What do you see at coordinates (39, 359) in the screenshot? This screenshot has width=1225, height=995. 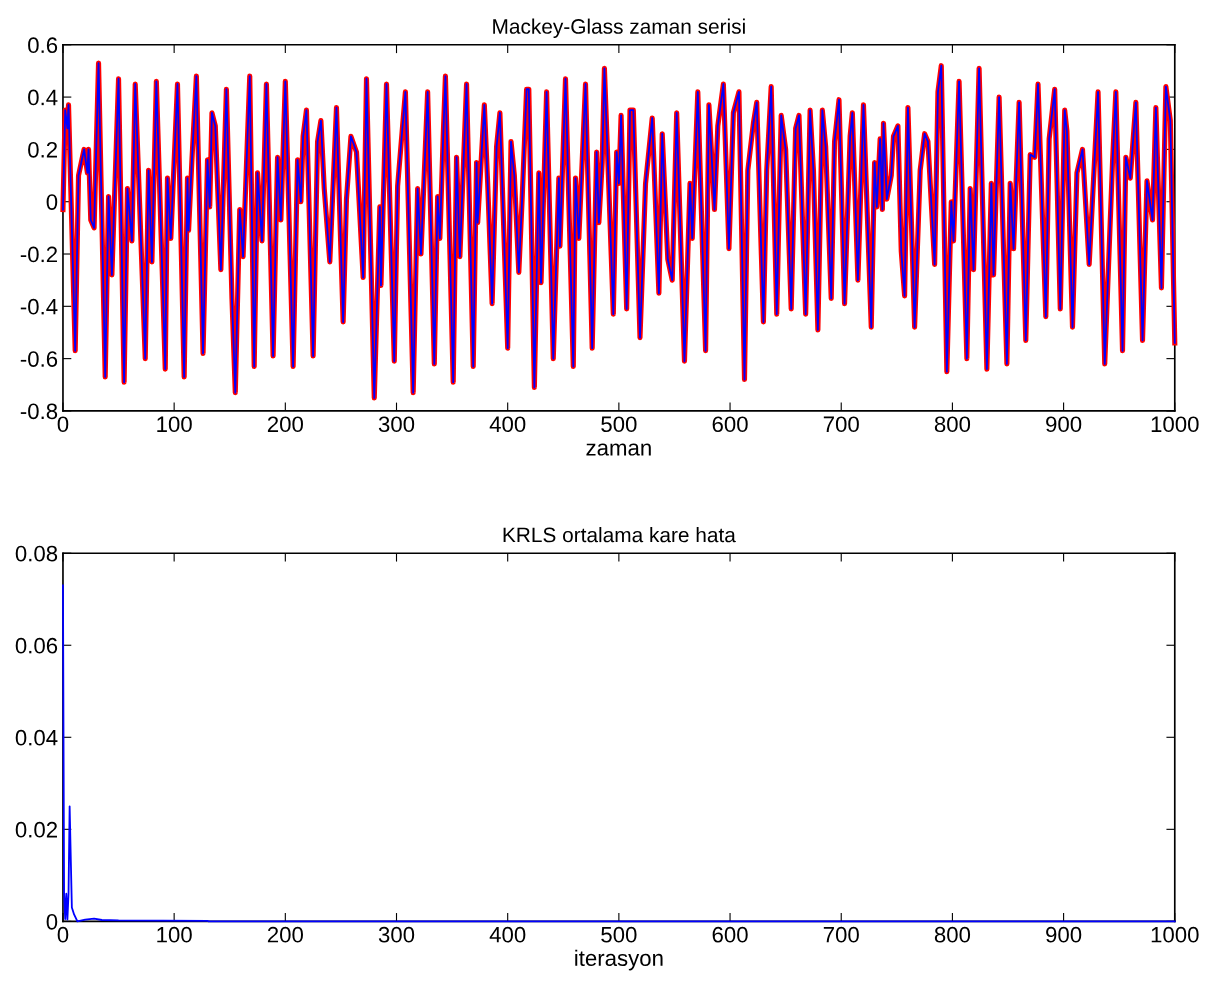 I see `y-tick-label: -0.6` at bounding box center [39, 359].